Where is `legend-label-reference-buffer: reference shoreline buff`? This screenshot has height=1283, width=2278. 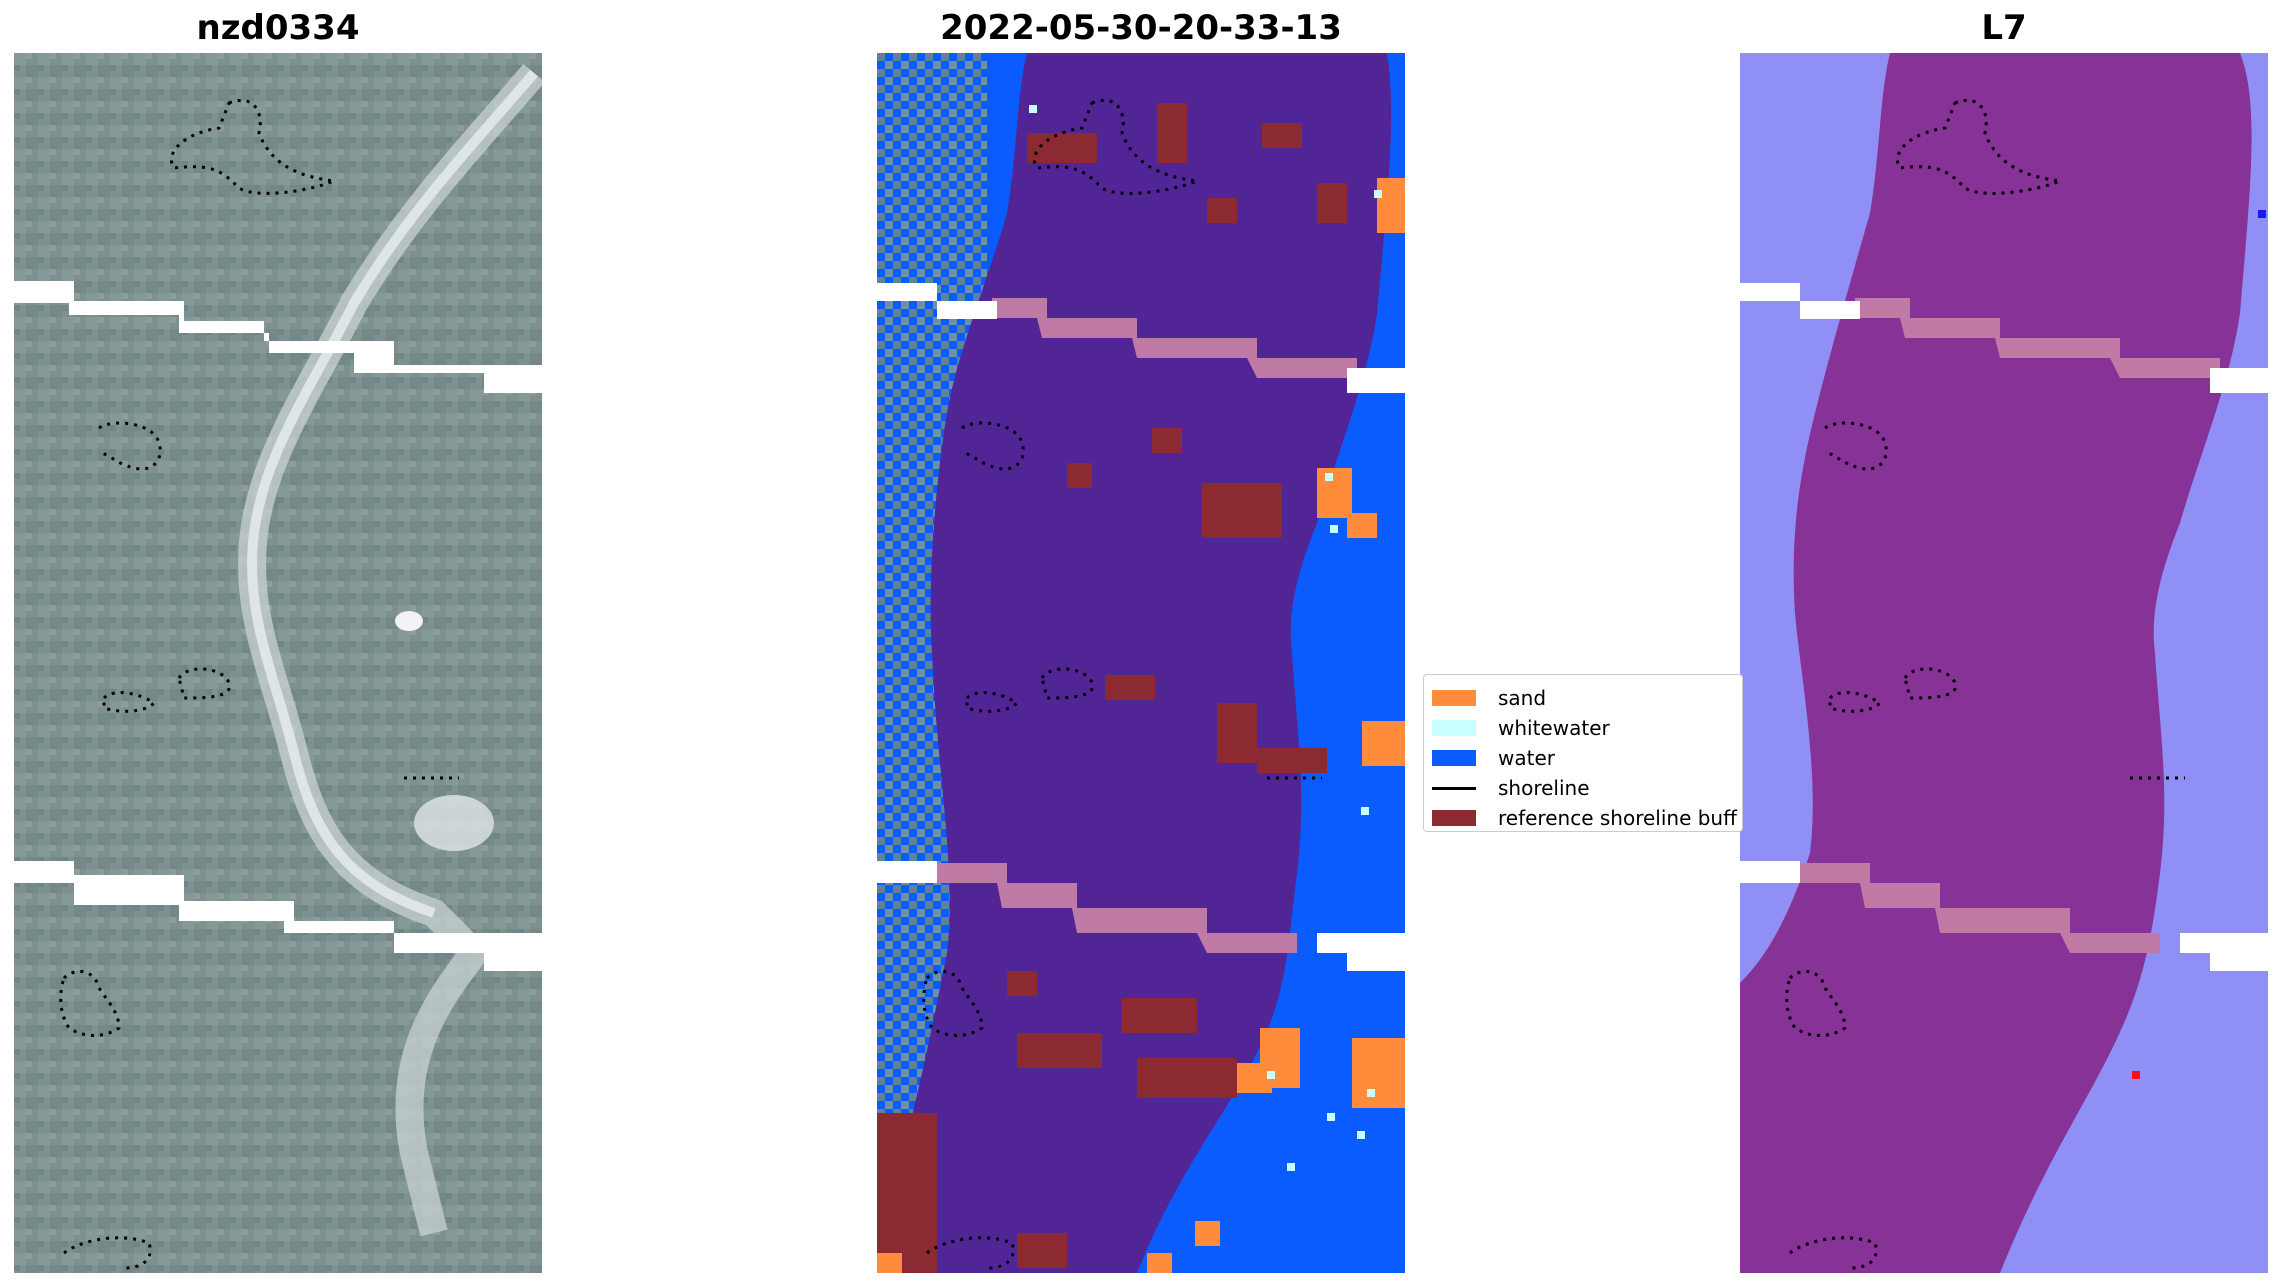 legend-label-reference-buffer: reference shoreline buff is located at coordinates (1617, 818).